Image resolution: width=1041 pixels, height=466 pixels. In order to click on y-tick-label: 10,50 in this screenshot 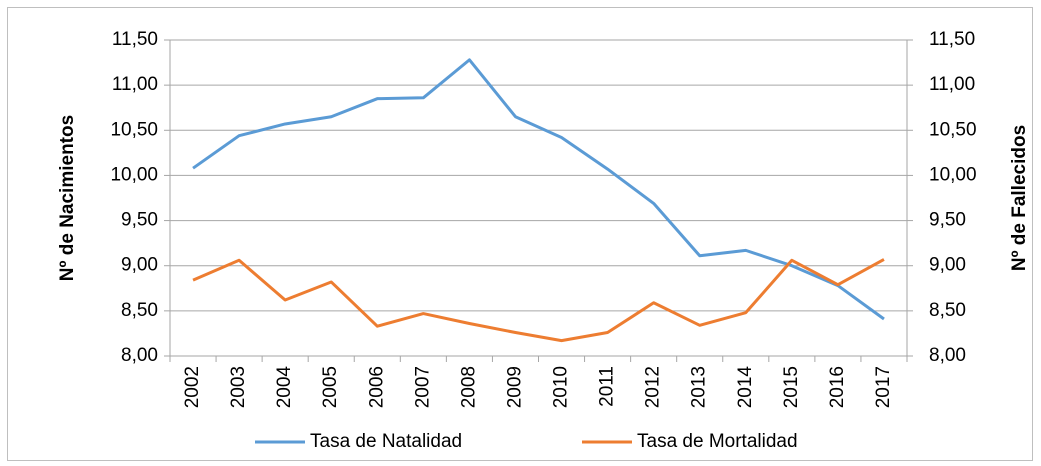, I will do `click(134, 129)`.